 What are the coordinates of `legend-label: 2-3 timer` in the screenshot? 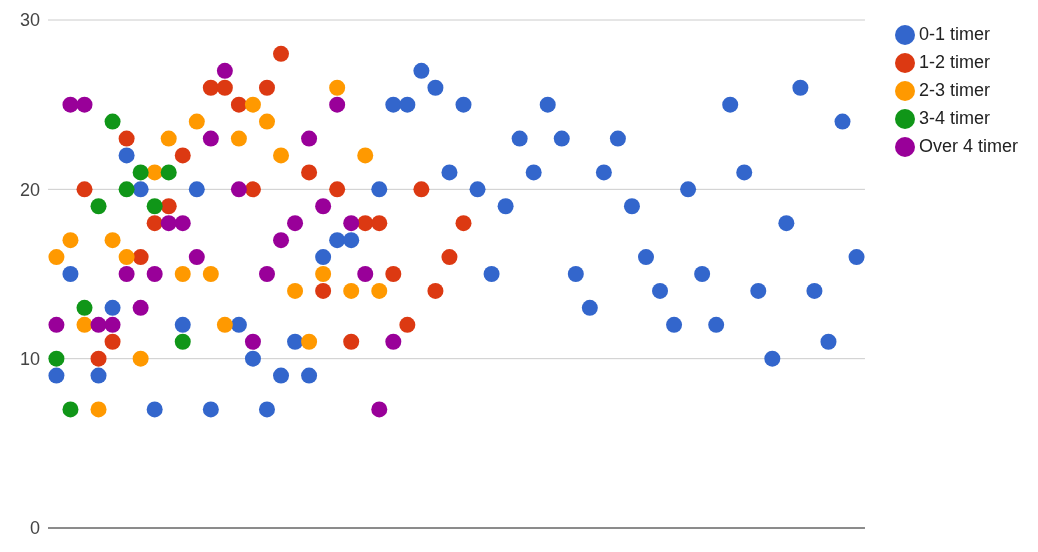 It's located at (954, 90).